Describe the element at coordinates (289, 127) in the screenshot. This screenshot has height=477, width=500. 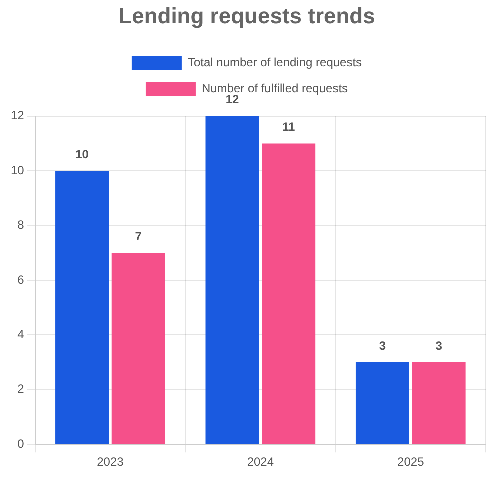
I see `data-label: 11` at that location.